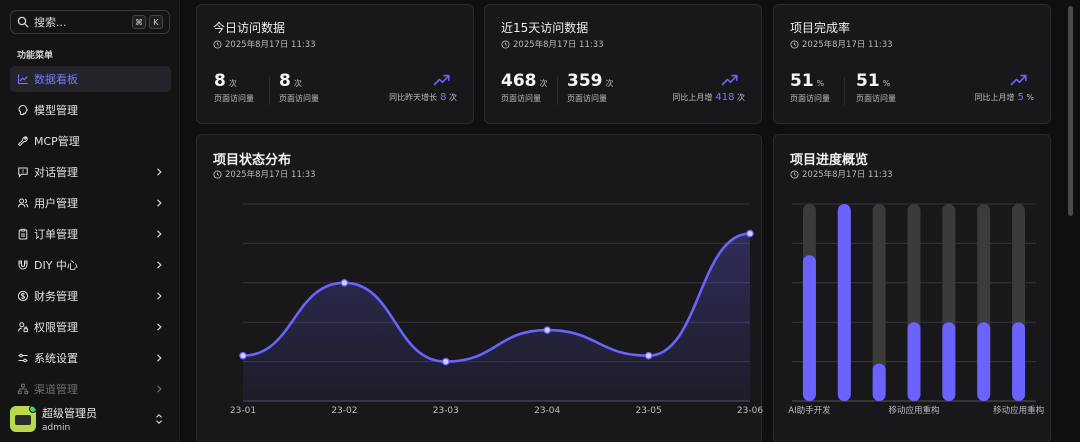 This screenshot has height=442, width=1080. I want to click on stat-primary: 51% 页面访问量, so click(810, 87).